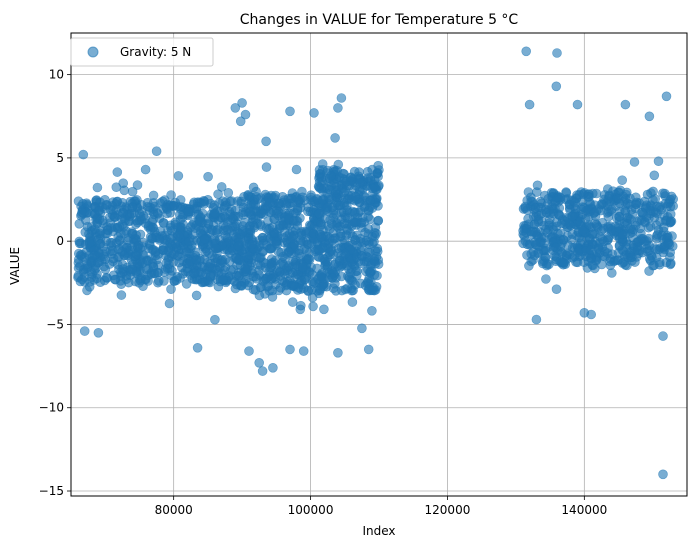  Describe the element at coordinates (15, 266) in the screenshot. I see `y-axis-label: VALUE` at that location.